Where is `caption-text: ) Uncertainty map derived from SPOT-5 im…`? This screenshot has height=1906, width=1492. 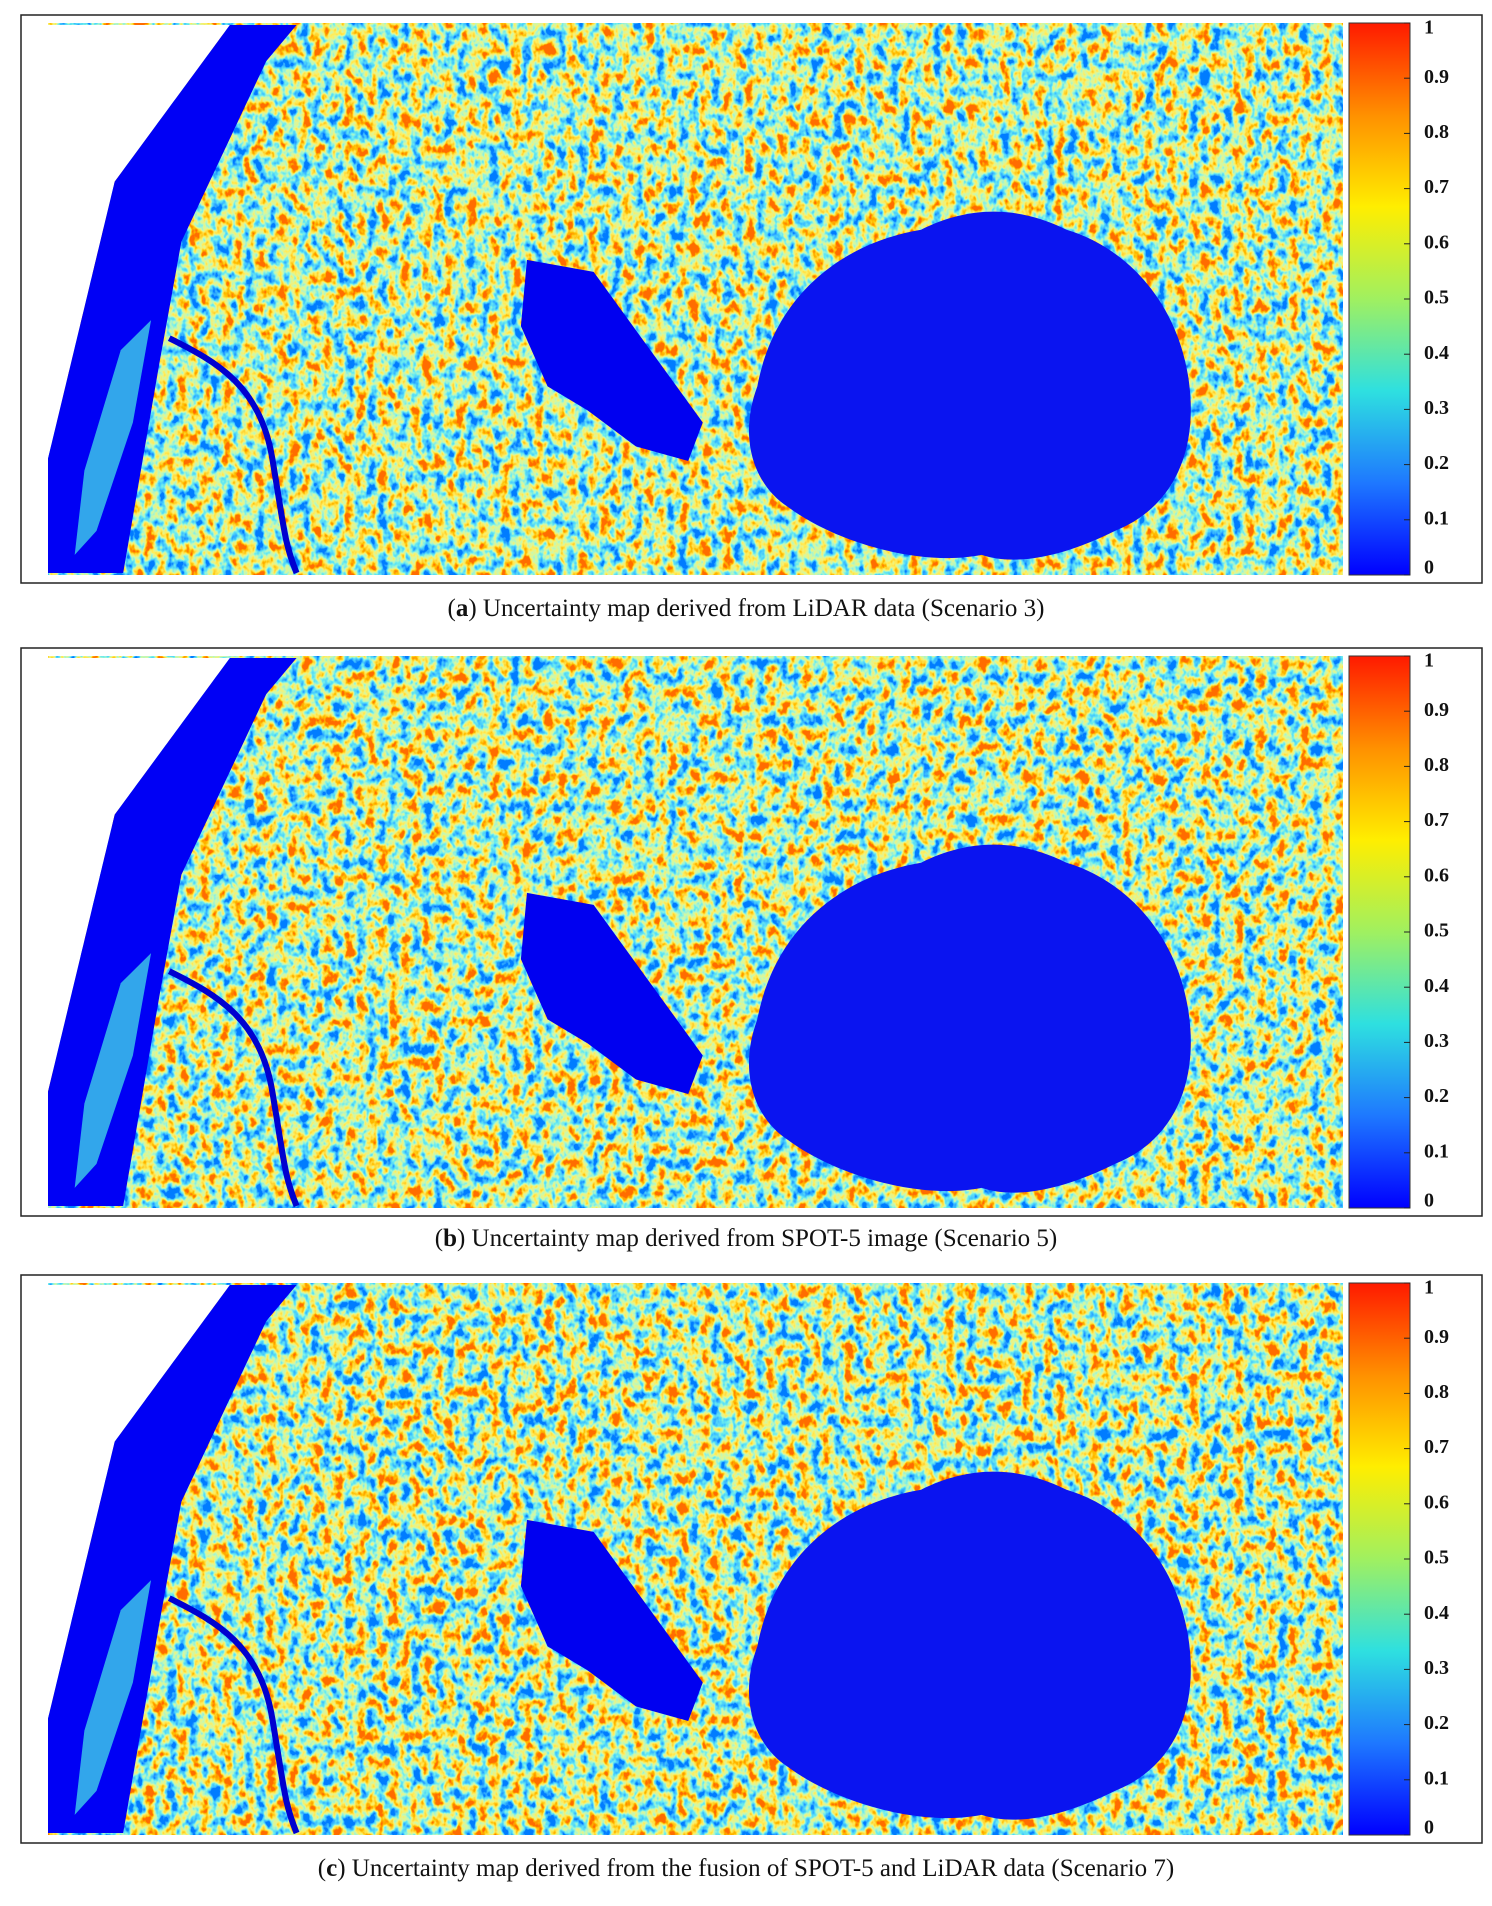
caption-text: ) Uncertainty map derived from SPOT-5 im… is located at coordinates (757, 1238).